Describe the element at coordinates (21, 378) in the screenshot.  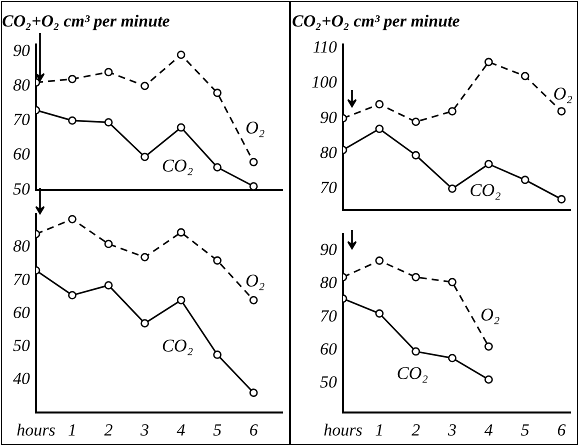
I see `y-tick-label: 40` at that location.